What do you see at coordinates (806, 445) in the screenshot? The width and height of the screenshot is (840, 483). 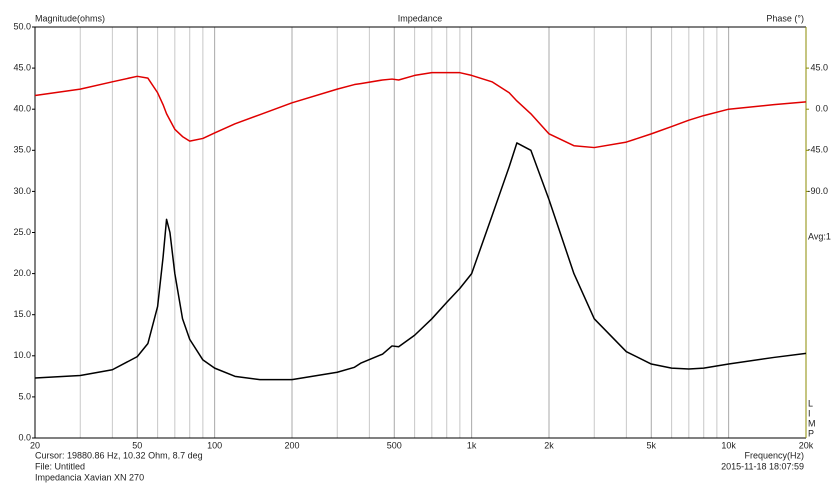 I see `x-tick-label: 20k` at bounding box center [806, 445].